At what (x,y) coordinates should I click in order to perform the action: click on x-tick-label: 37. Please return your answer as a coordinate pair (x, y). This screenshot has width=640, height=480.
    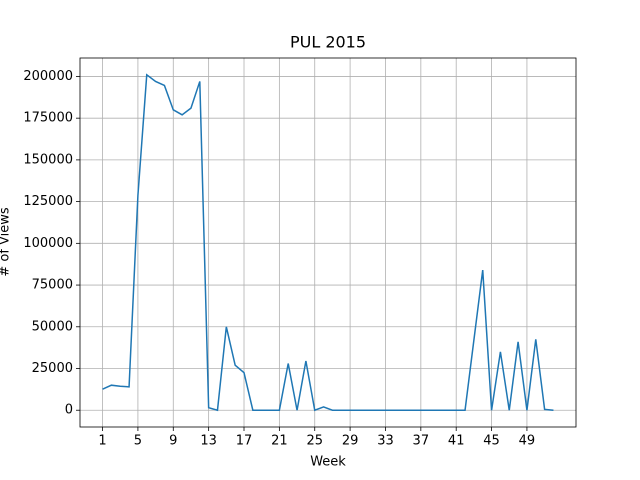
    Looking at the image, I should click on (421, 441).